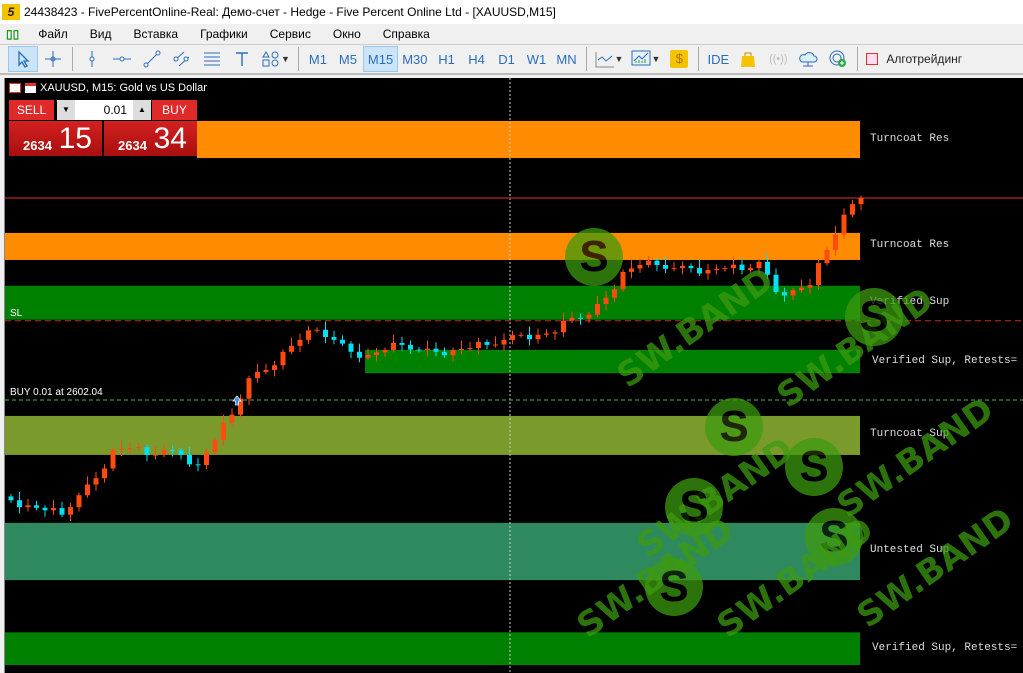 The width and height of the screenshot is (1023, 673). I want to click on lot-decrease-icon: ▼, so click(66, 110).